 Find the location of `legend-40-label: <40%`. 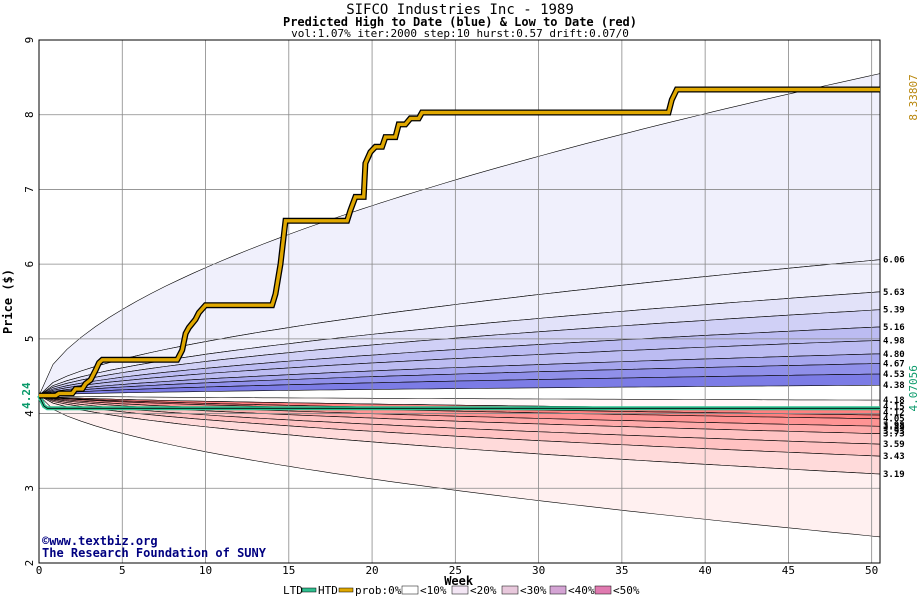

legend-40-label: <40% is located at coordinates (581, 590).